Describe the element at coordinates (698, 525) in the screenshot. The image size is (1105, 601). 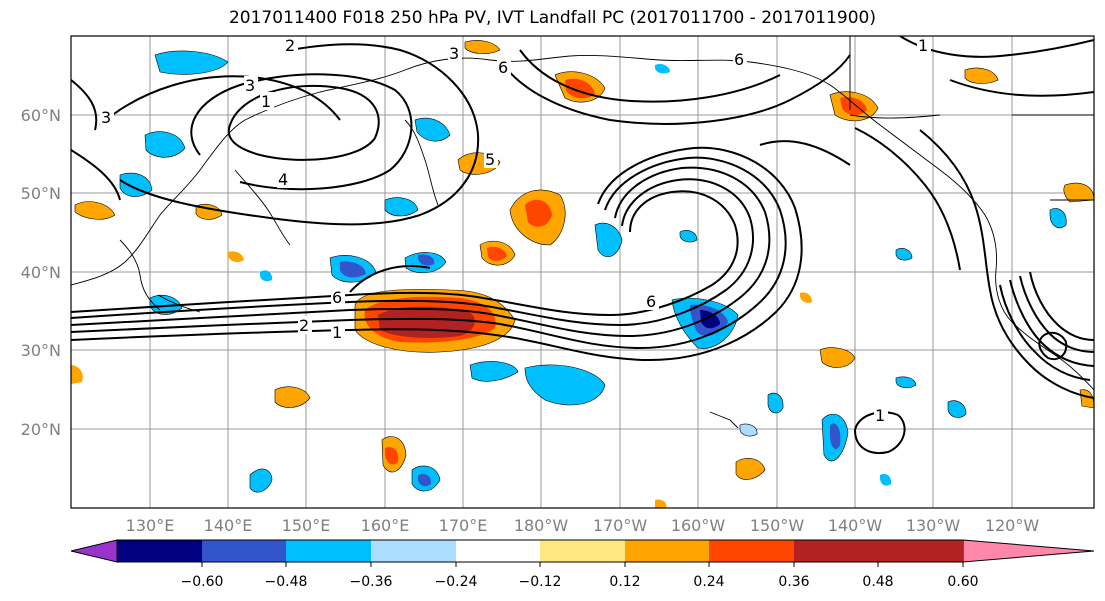
I see `lon-label: 160°W` at that location.